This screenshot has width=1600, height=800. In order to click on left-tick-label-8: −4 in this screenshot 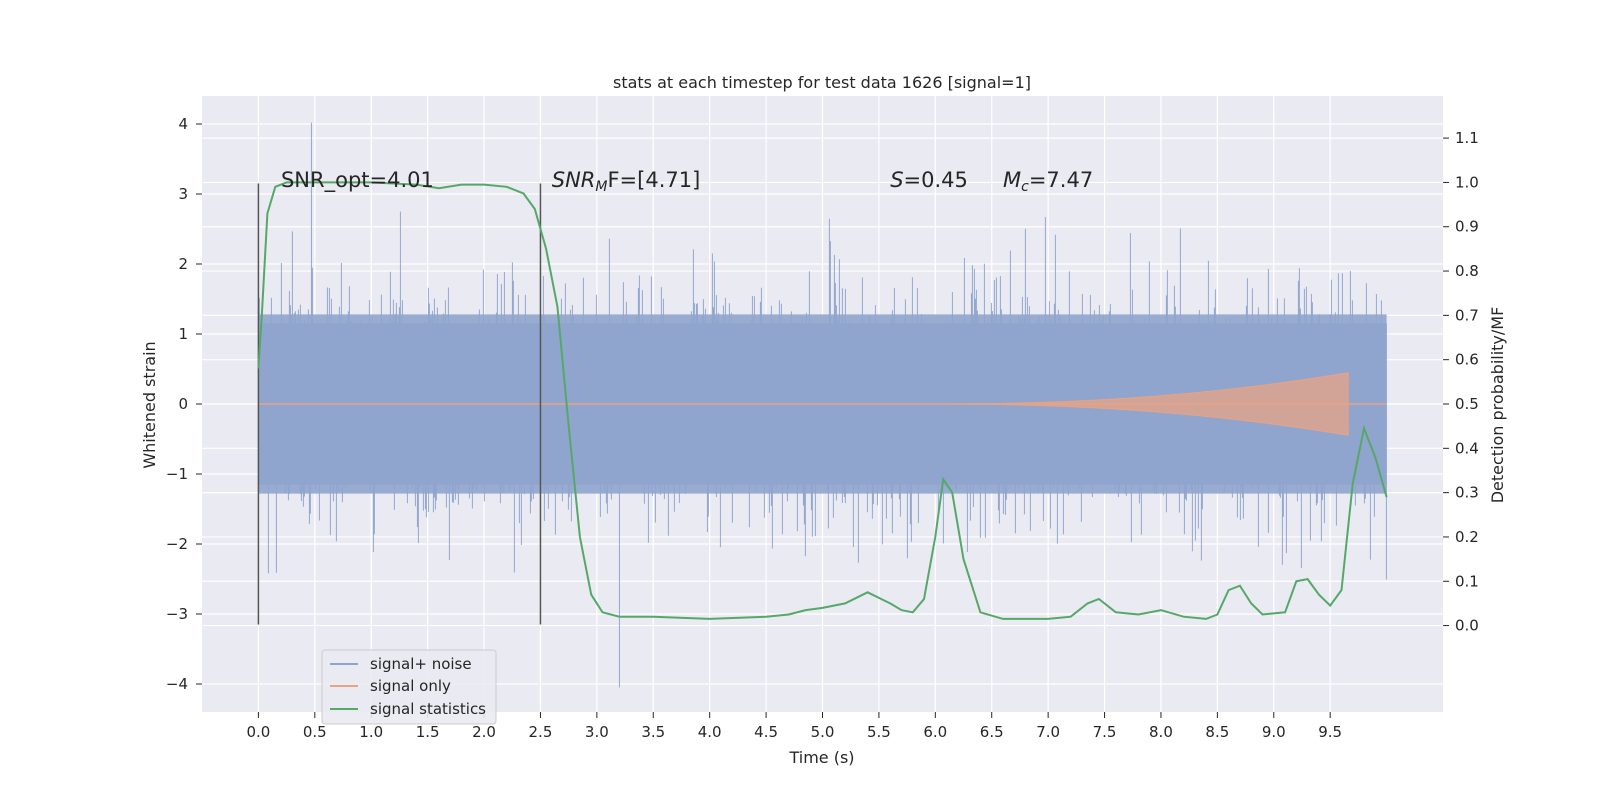, I will do `click(177, 684)`.